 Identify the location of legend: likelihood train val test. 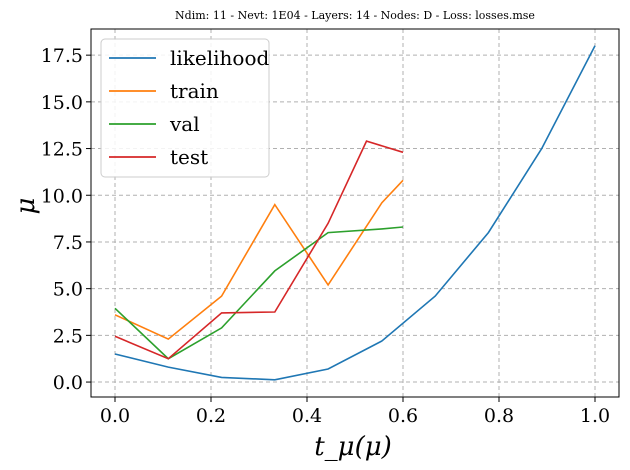
(185, 108).